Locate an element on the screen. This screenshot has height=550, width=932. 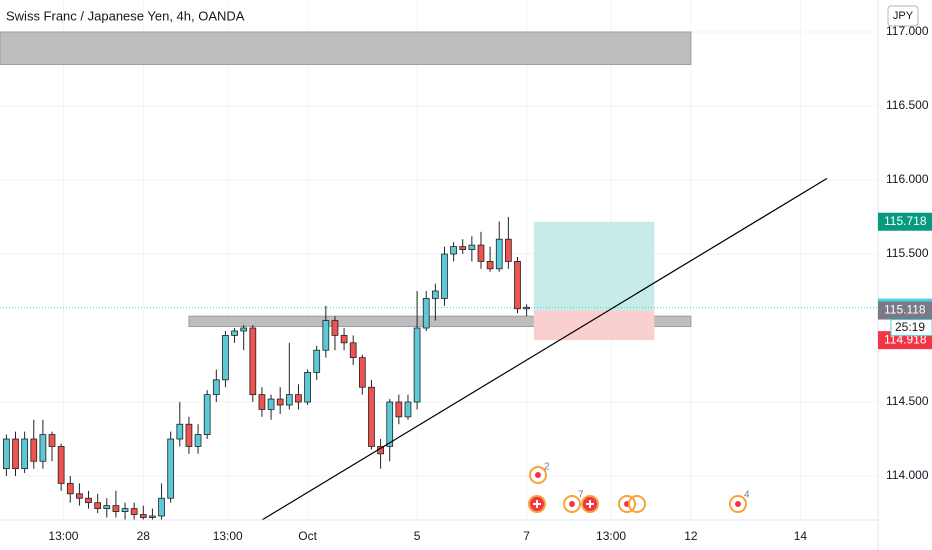
x-tick-label: 7 is located at coordinates (526, 536).